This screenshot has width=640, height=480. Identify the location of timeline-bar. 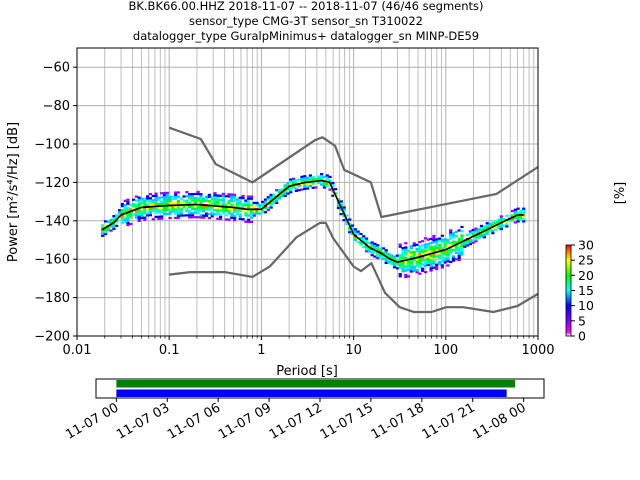
(311, 393).